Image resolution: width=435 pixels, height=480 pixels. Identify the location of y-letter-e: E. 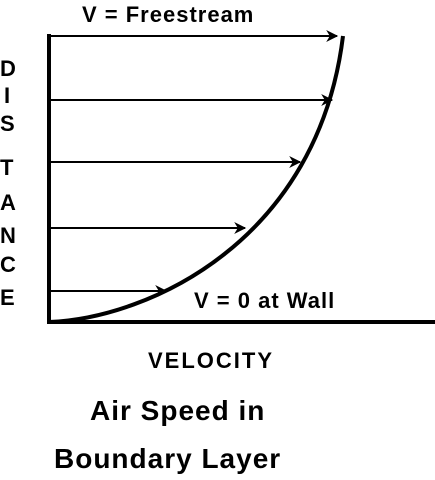
(7, 297).